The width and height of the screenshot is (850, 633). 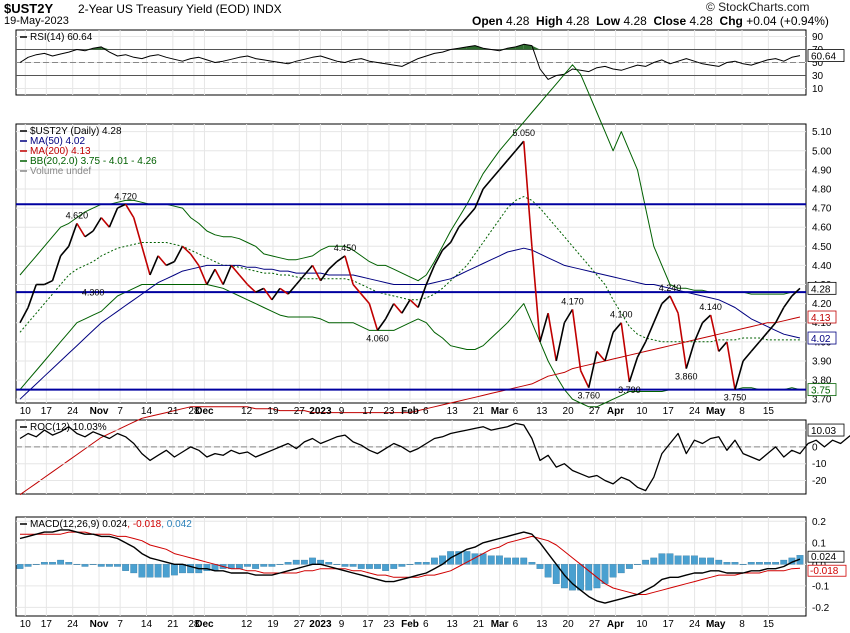 What do you see at coordinates (434, 457) in the screenshot?
I see `roc-line` at bounding box center [434, 457].